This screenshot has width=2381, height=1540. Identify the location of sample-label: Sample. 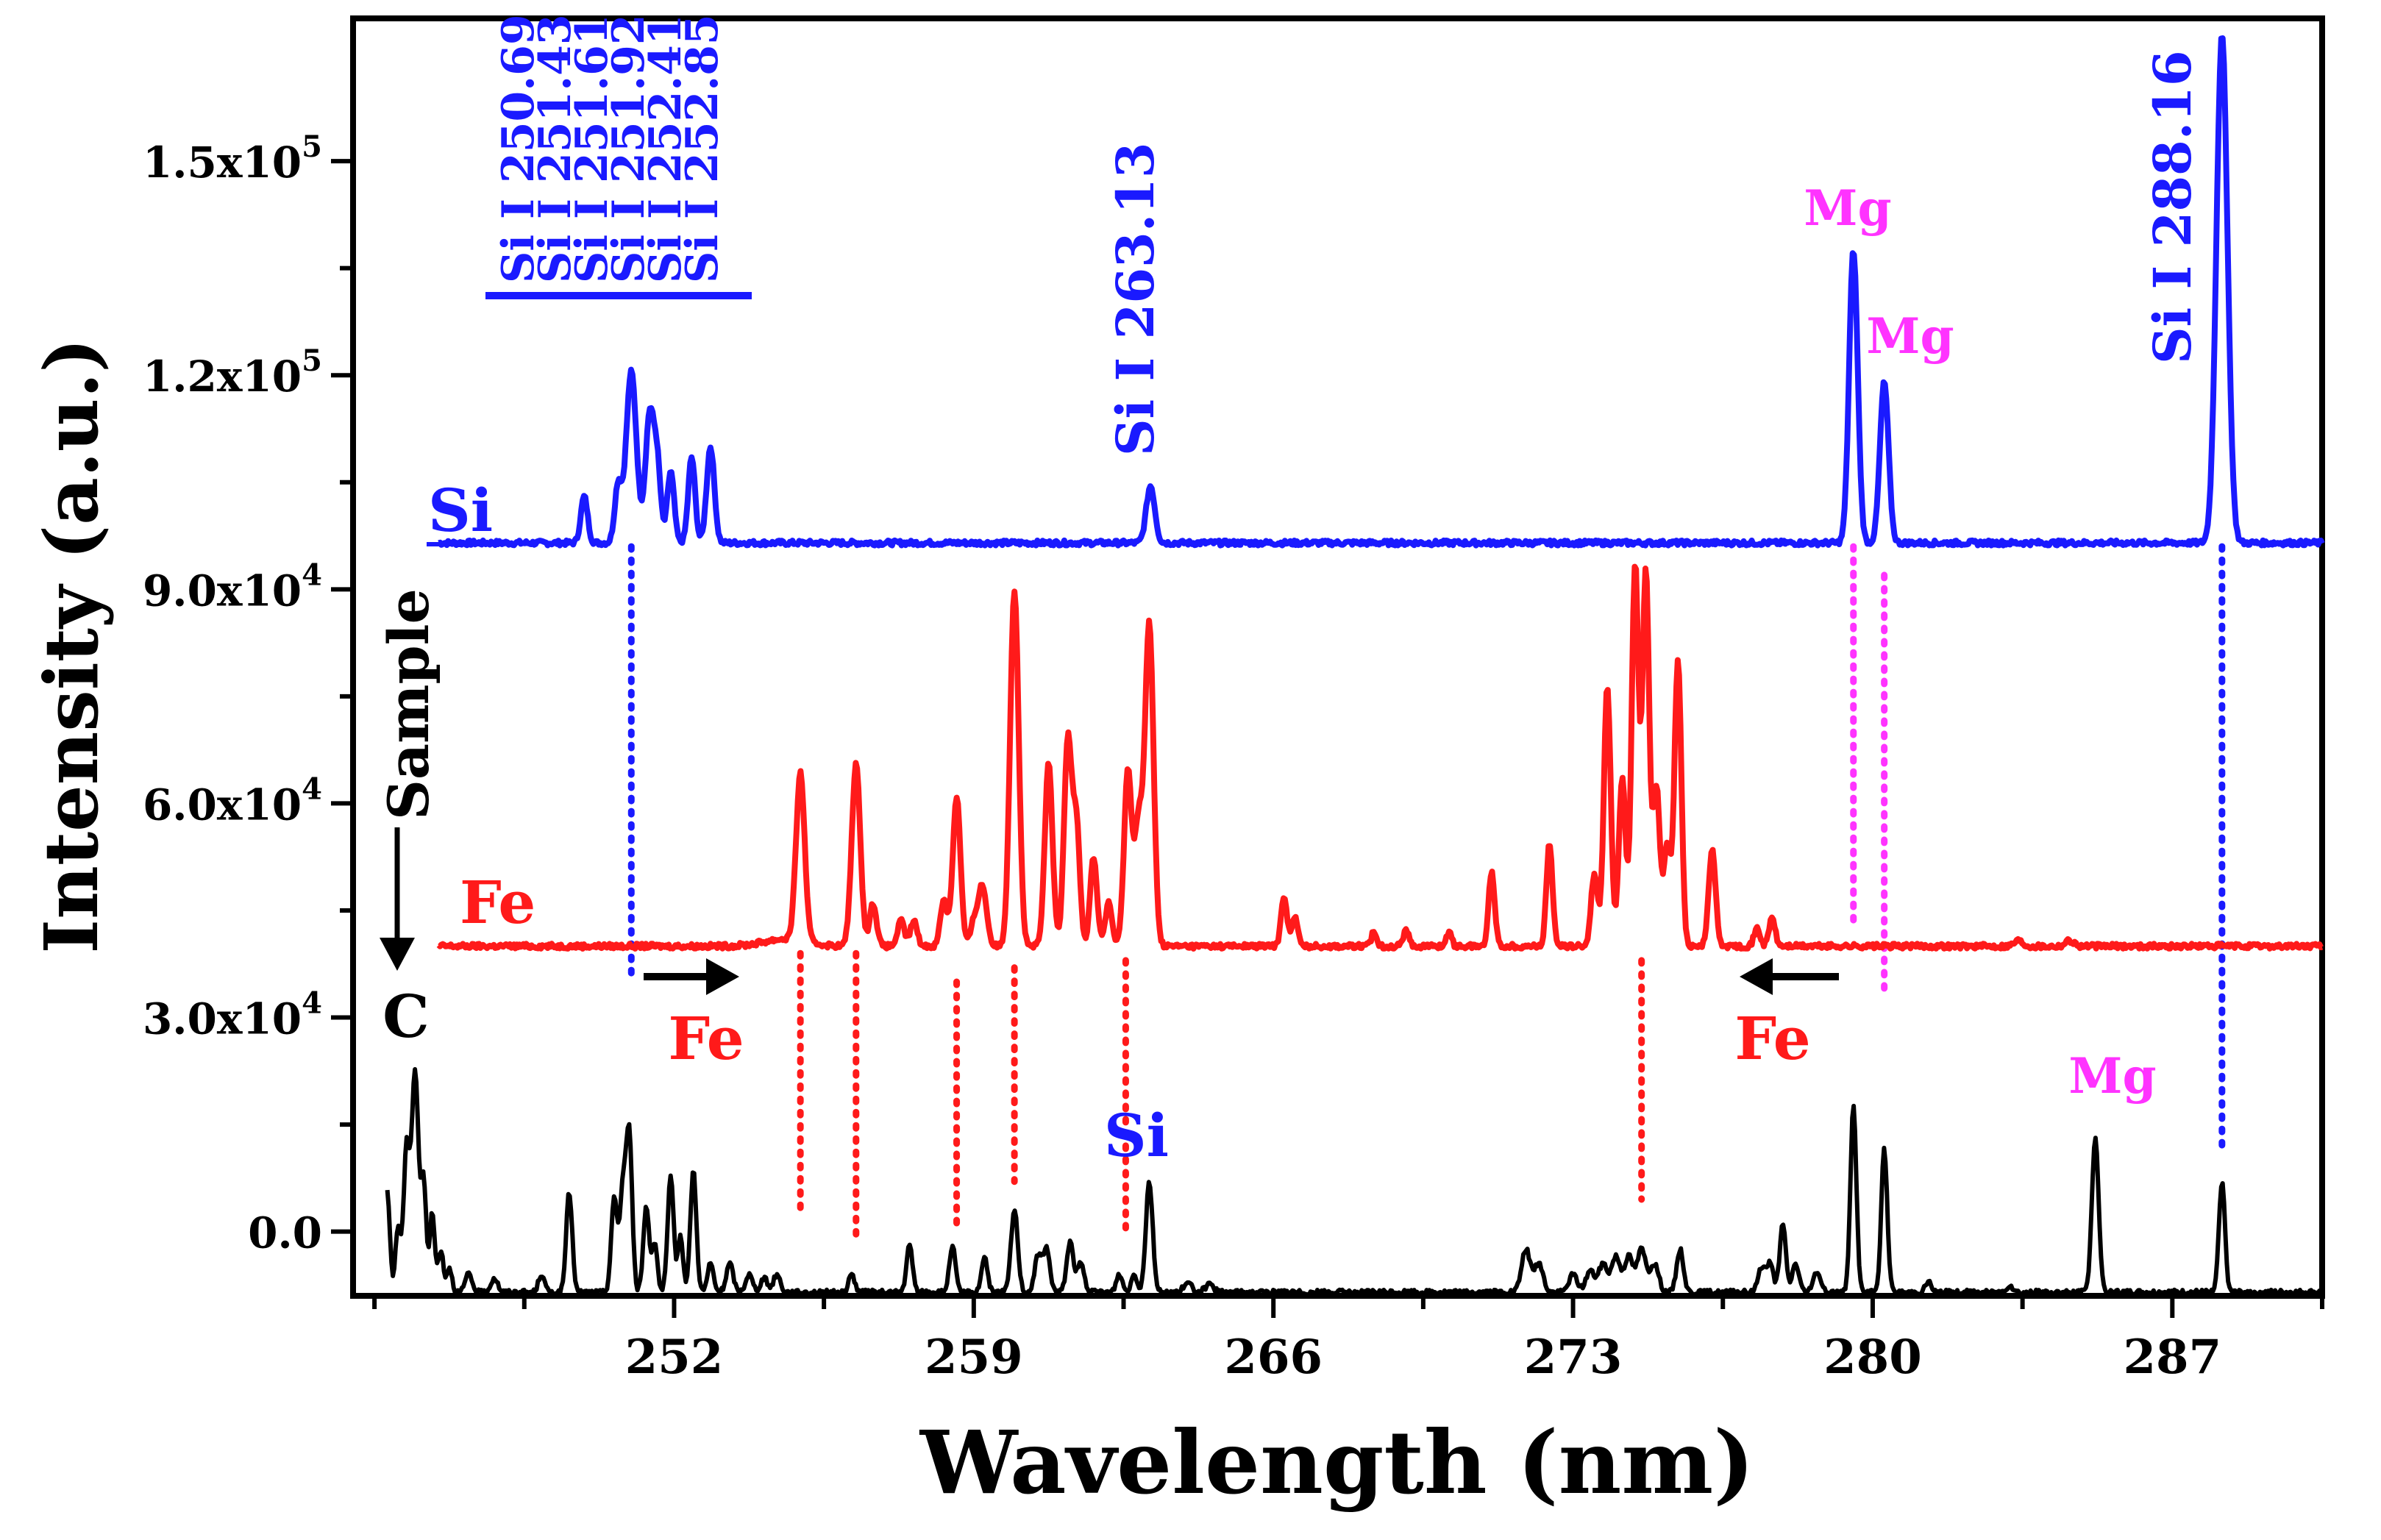
(409, 704).